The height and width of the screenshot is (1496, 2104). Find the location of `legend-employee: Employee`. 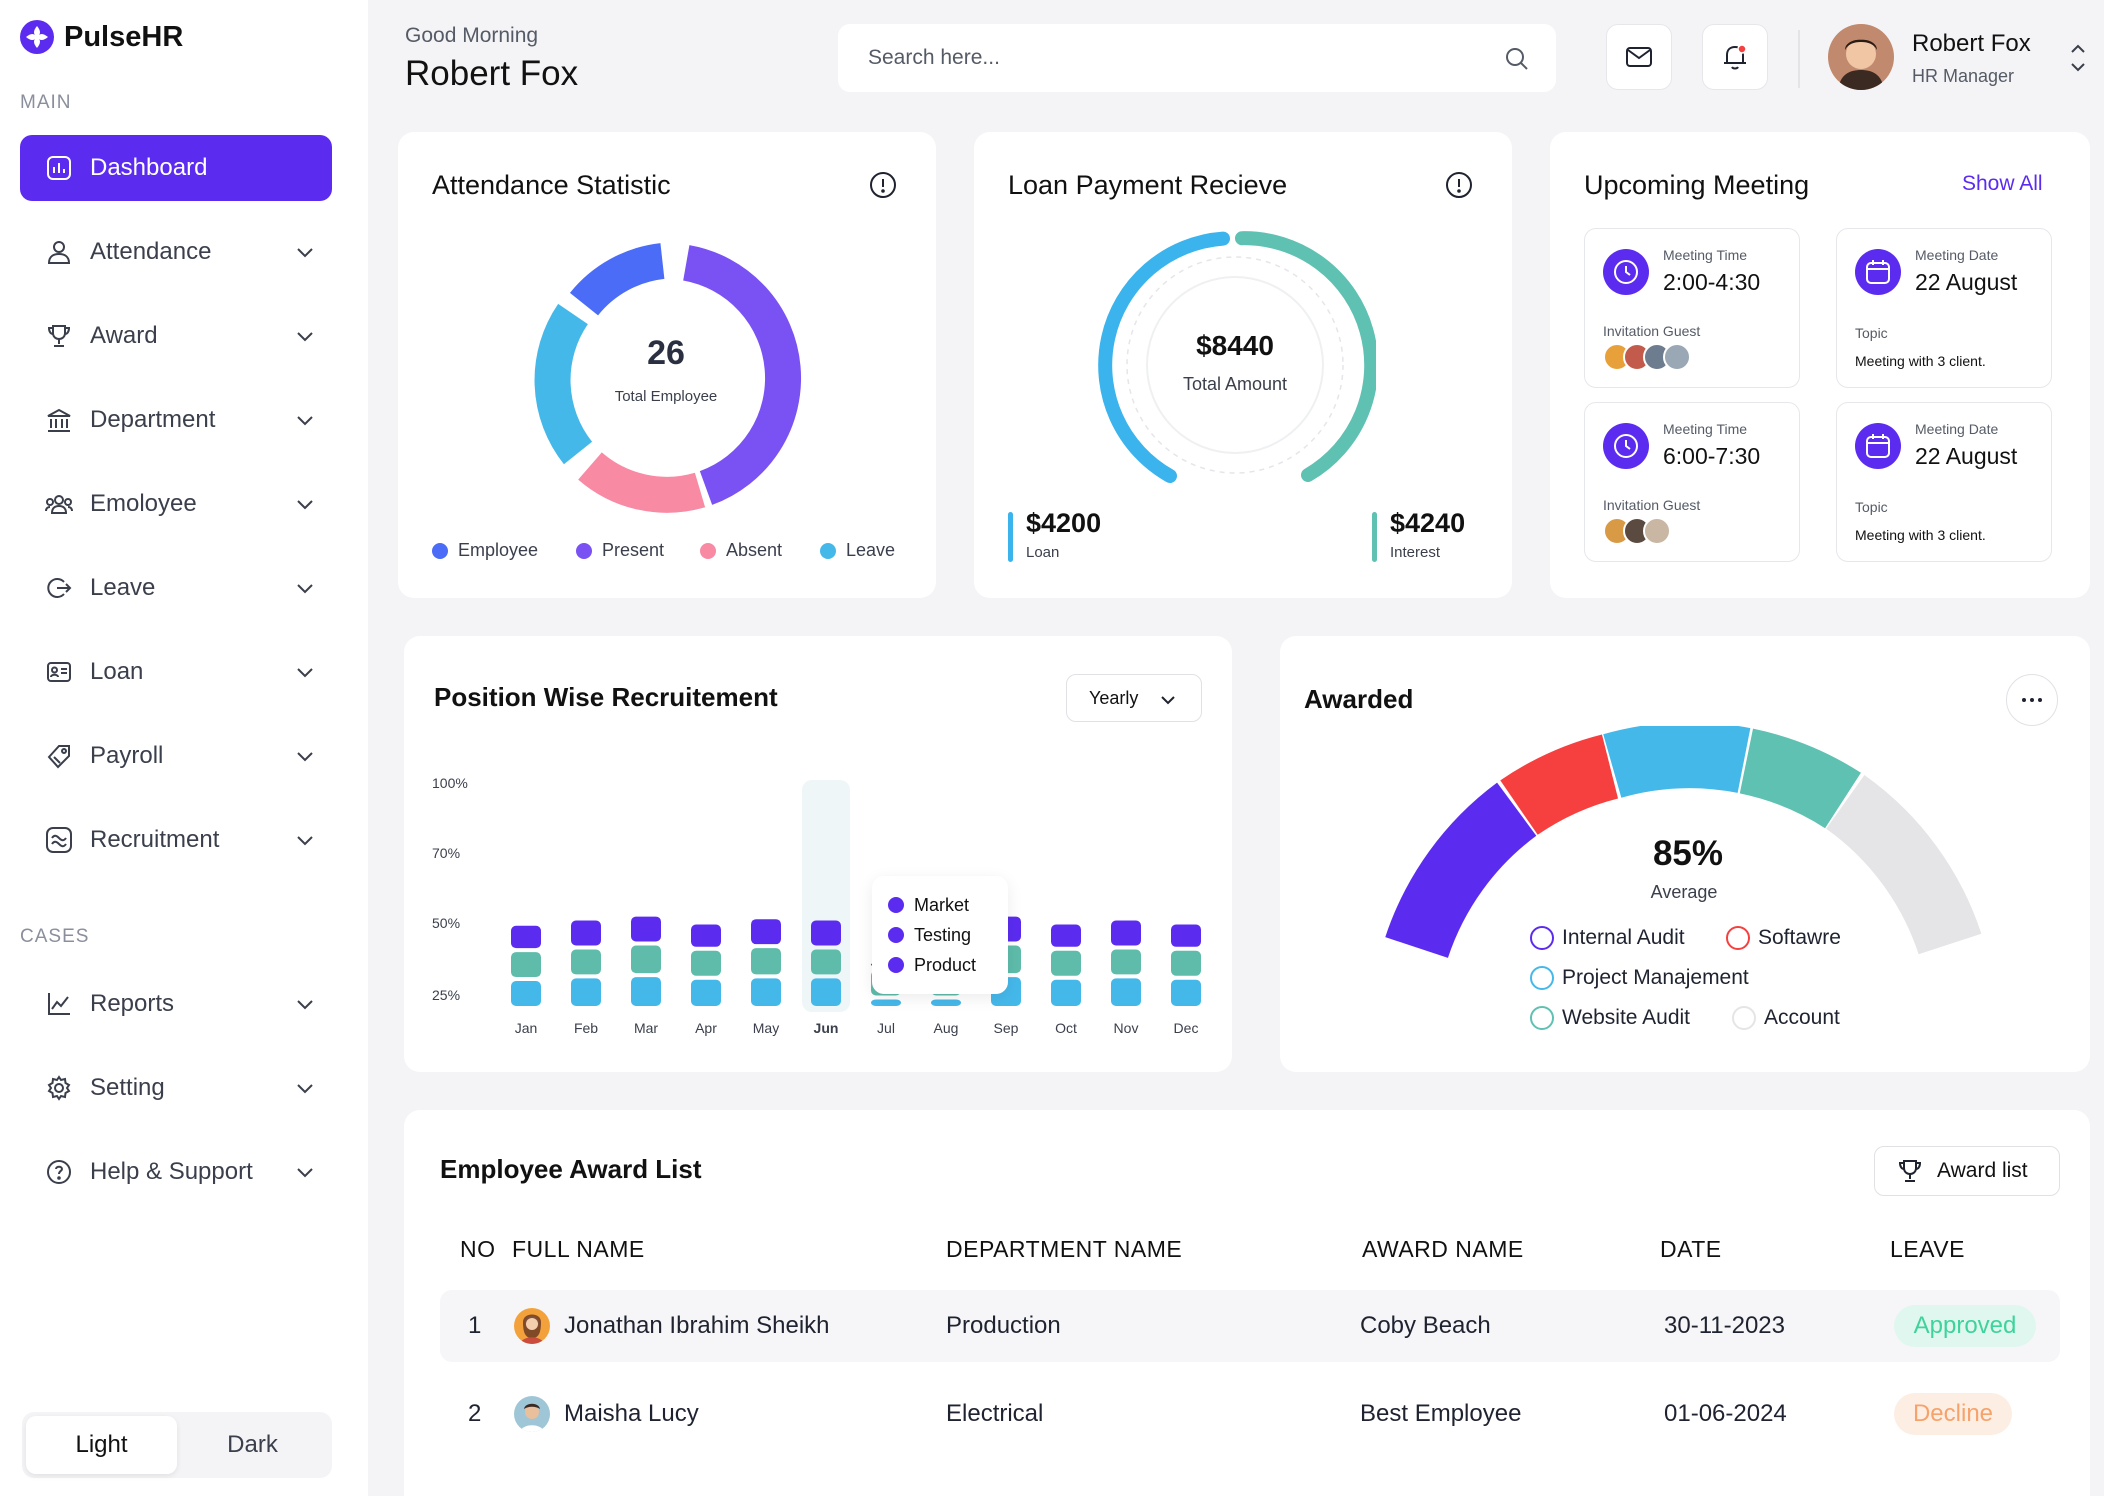

legend-employee: Employee is located at coordinates (485, 550).